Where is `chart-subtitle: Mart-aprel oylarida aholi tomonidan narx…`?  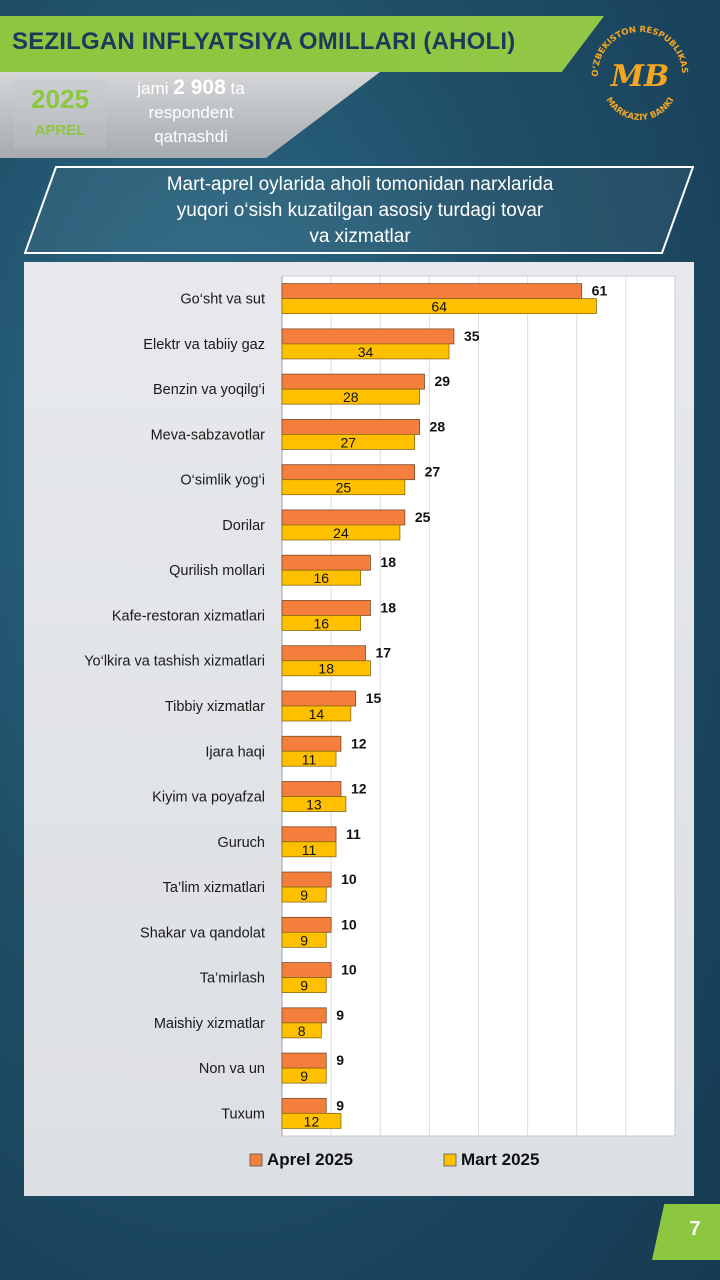 chart-subtitle: Mart-aprel oylarida aholi tomonidan narx… is located at coordinates (360, 211).